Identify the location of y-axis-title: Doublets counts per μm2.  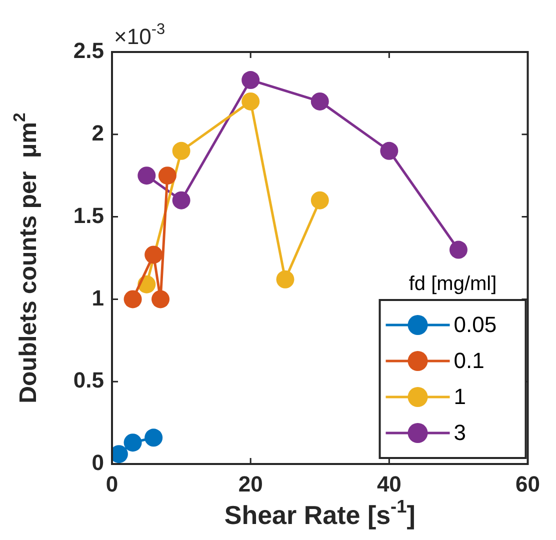
(26, 258).